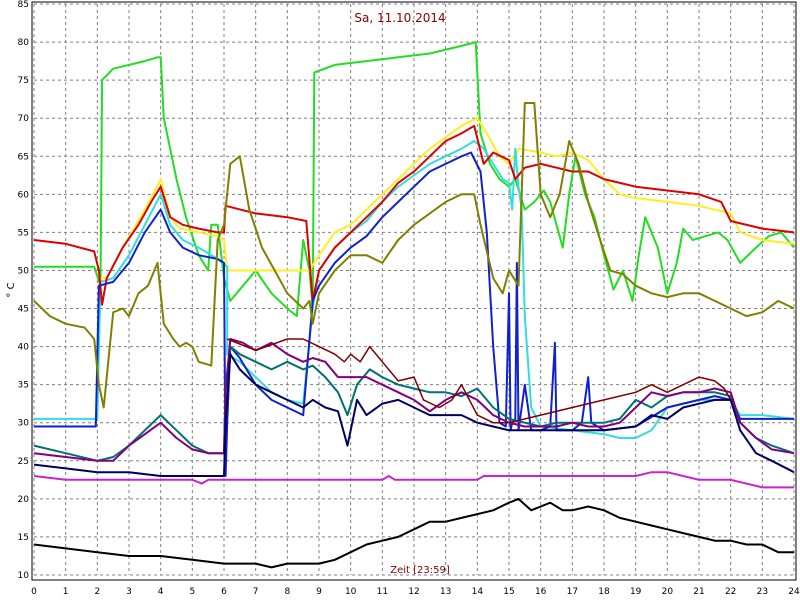 This screenshot has width=800, height=600. I want to click on chart-title: Sa, 11.10.2014, so click(399, 18).